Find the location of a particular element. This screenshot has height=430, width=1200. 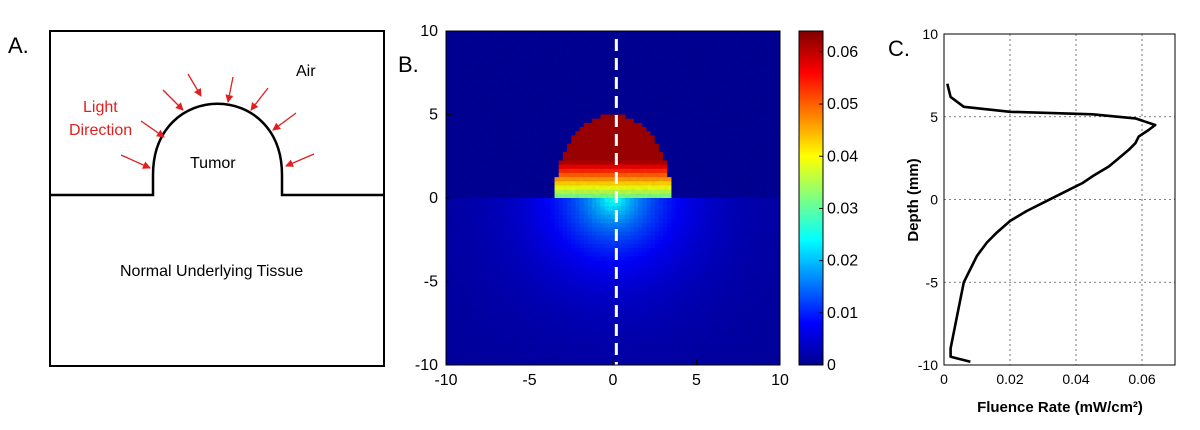

air-label: Air is located at coordinates (306, 71).